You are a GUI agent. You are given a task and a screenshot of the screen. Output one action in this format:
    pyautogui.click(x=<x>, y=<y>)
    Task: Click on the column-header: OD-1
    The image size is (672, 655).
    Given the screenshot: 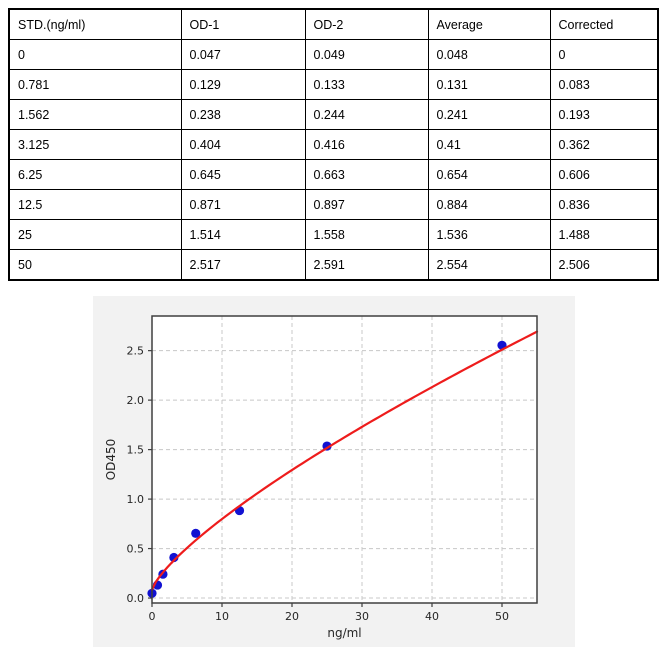 What is the action you would take?
    pyautogui.click(x=243, y=24)
    